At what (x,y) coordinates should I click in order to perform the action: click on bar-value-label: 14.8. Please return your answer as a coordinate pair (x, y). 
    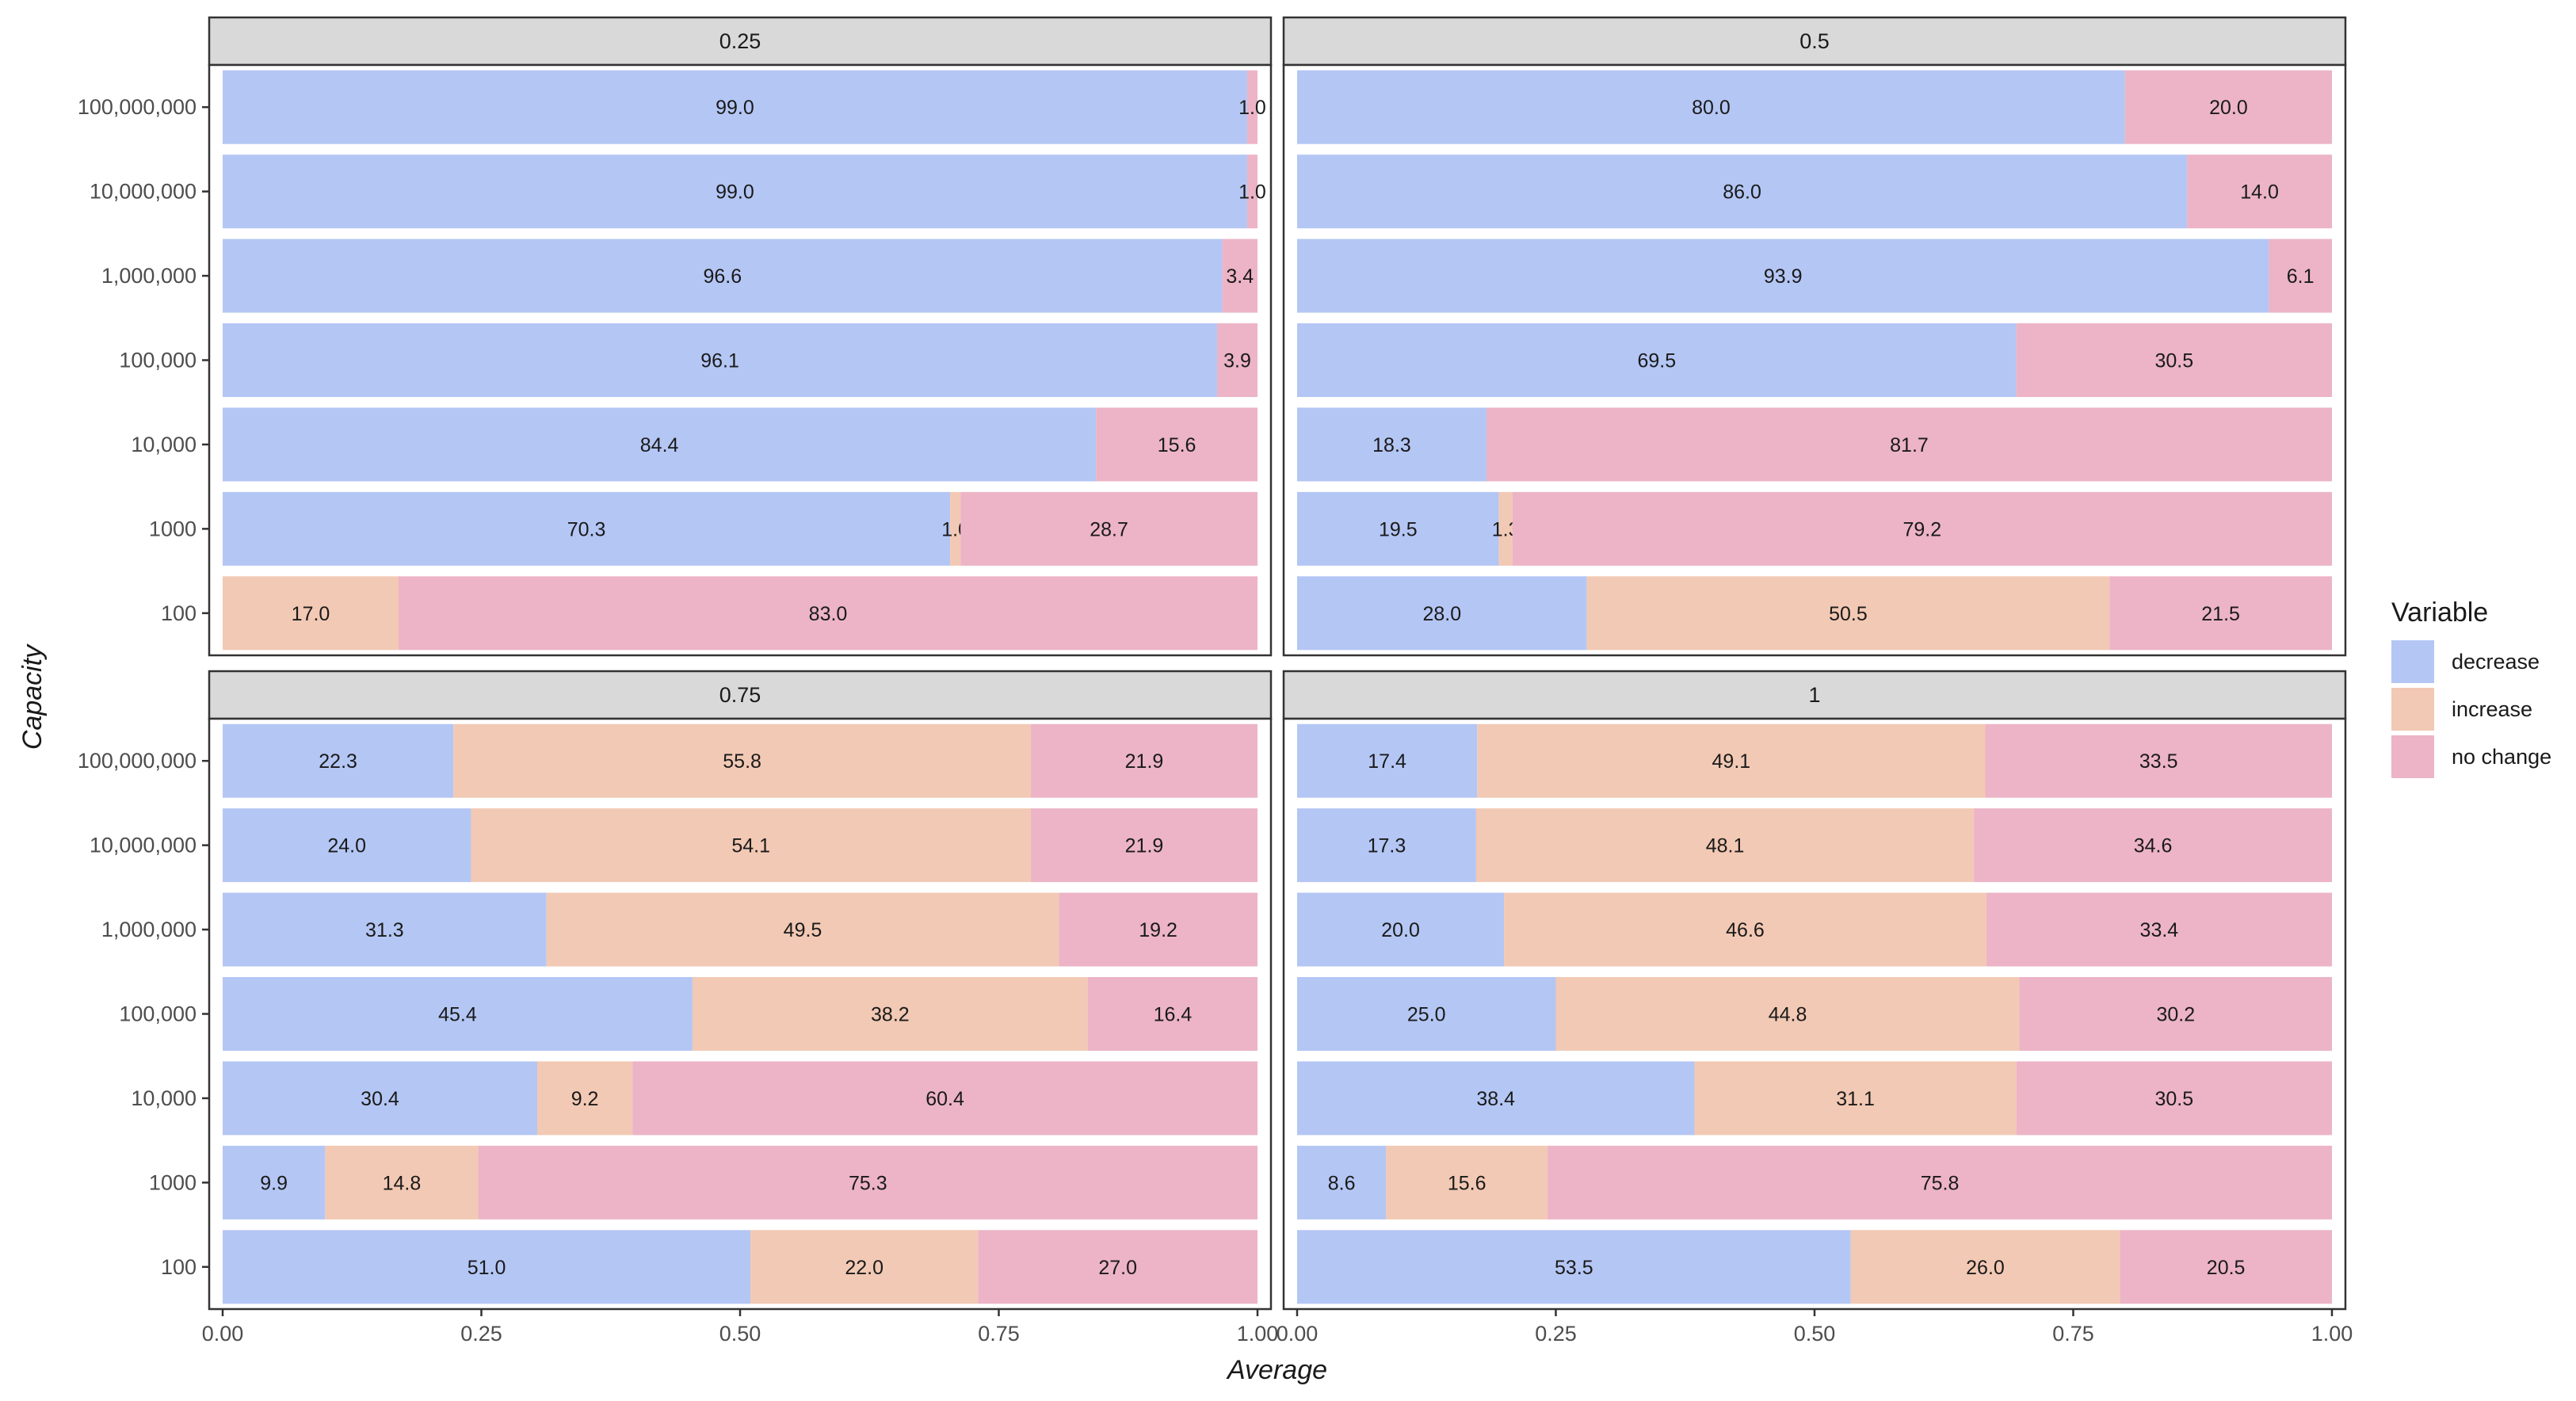
    Looking at the image, I should click on (402, 1183).